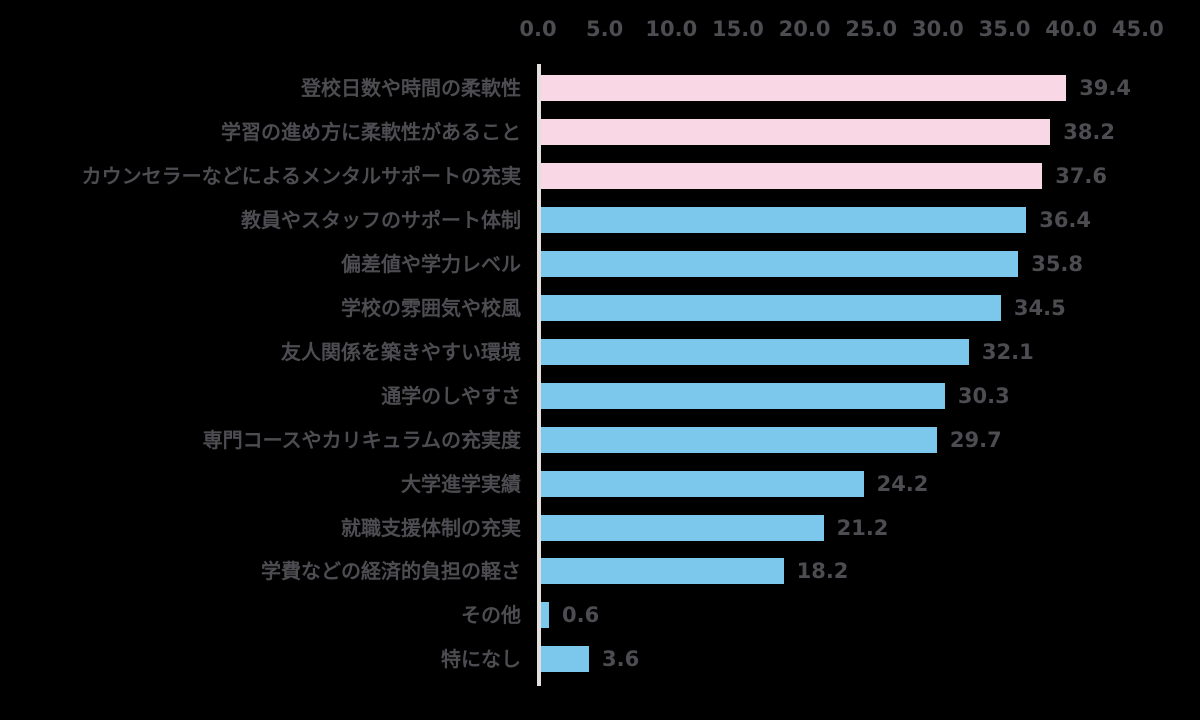 This screenshot has height=720, width=1200. I want to click on bar-value-label: 37.6, so click(1081, 175).